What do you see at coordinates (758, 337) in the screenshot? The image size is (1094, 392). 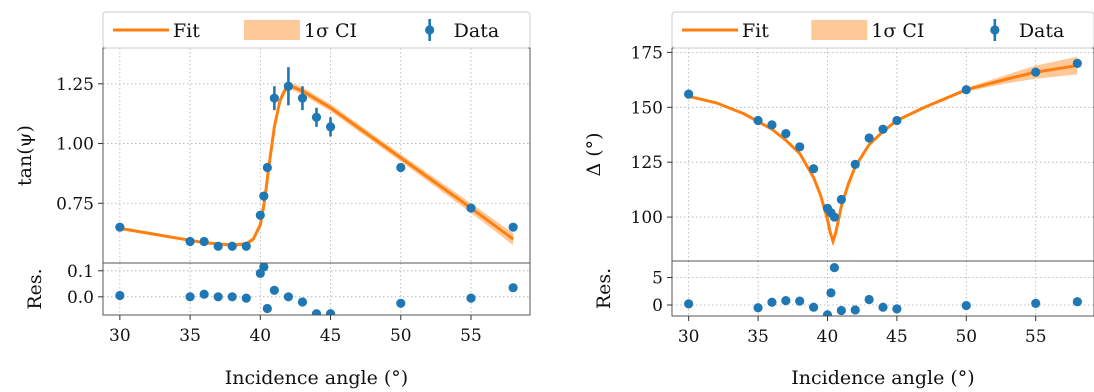 I see `panel2-xtick-label: 35` at bounding box center [758, 337].